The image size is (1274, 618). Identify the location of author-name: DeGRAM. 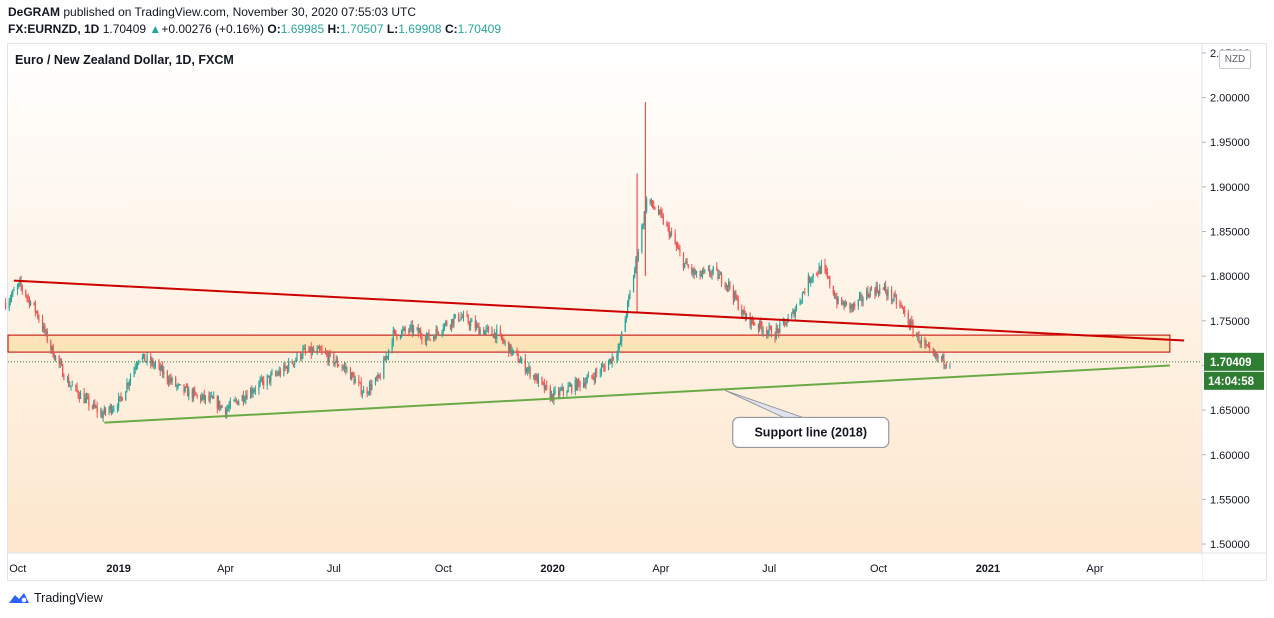
(34, 12).